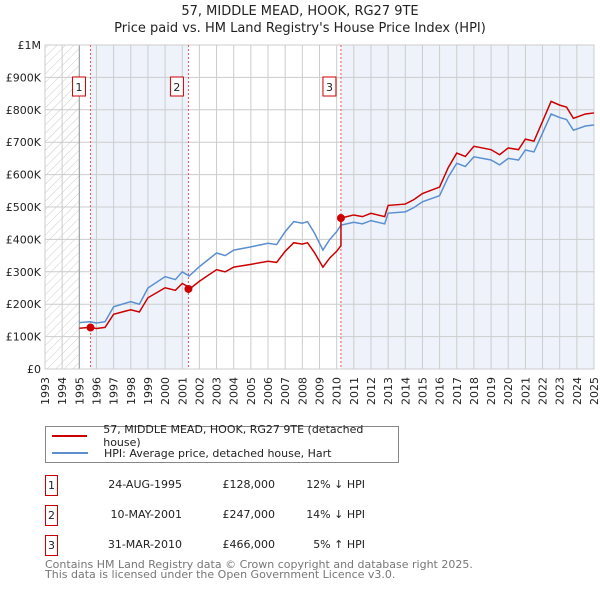 The height and width of the screenshot is (590, 600). Describe the element at coordinates (165, 391) in the screenshot. I see `x-tick-label: 2000` at that location.